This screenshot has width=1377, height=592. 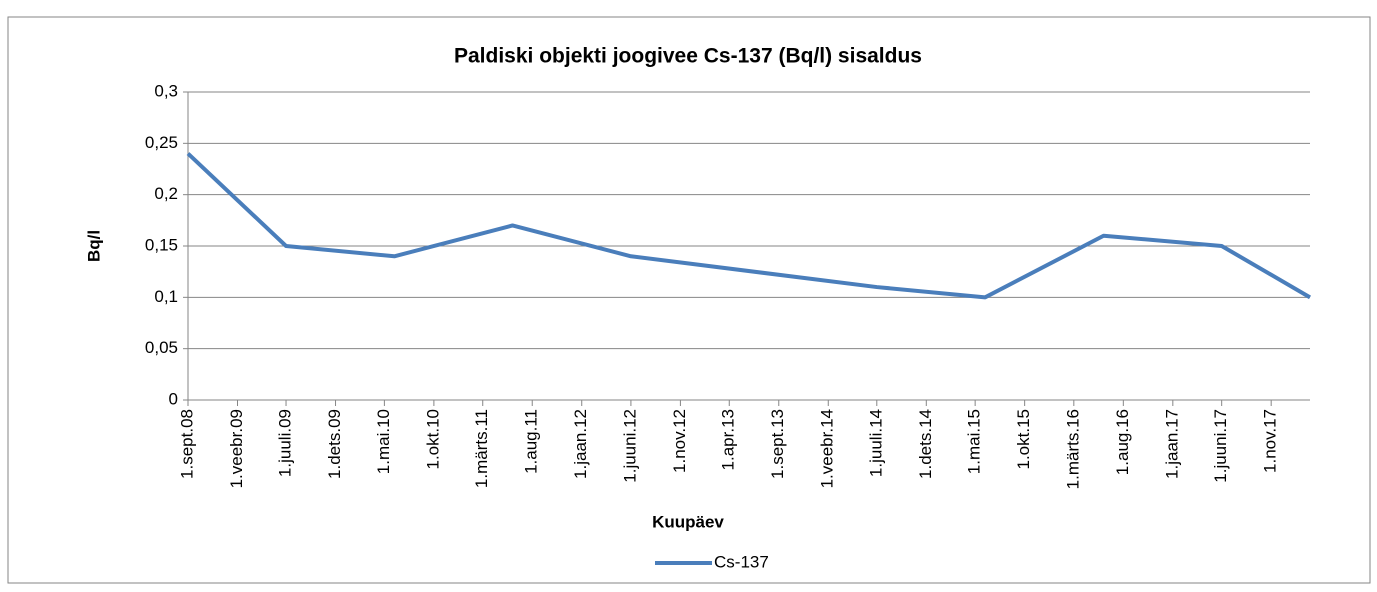 What do you see at coordinates (161, 244) in the screenshot?
I see `y-tick-label: 0,15` at bounding box center [161, 244].